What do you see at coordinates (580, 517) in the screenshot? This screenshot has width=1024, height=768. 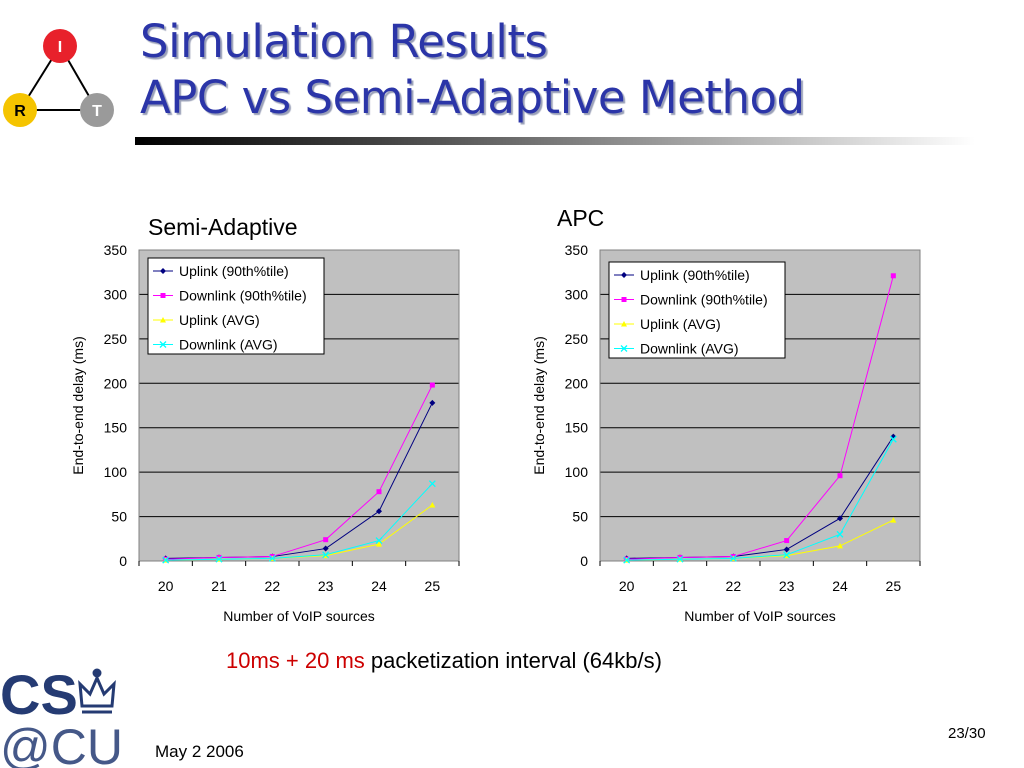 I see `y-tick-label: 50` at bounding box center [580, 517].